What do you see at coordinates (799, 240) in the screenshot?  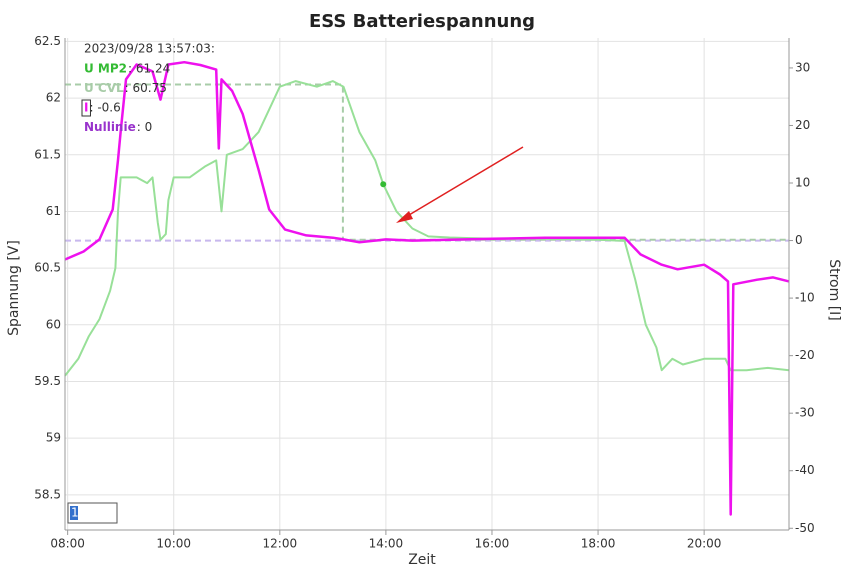 I see `y2-tick-label: 0` at bounding box center [799, 240].